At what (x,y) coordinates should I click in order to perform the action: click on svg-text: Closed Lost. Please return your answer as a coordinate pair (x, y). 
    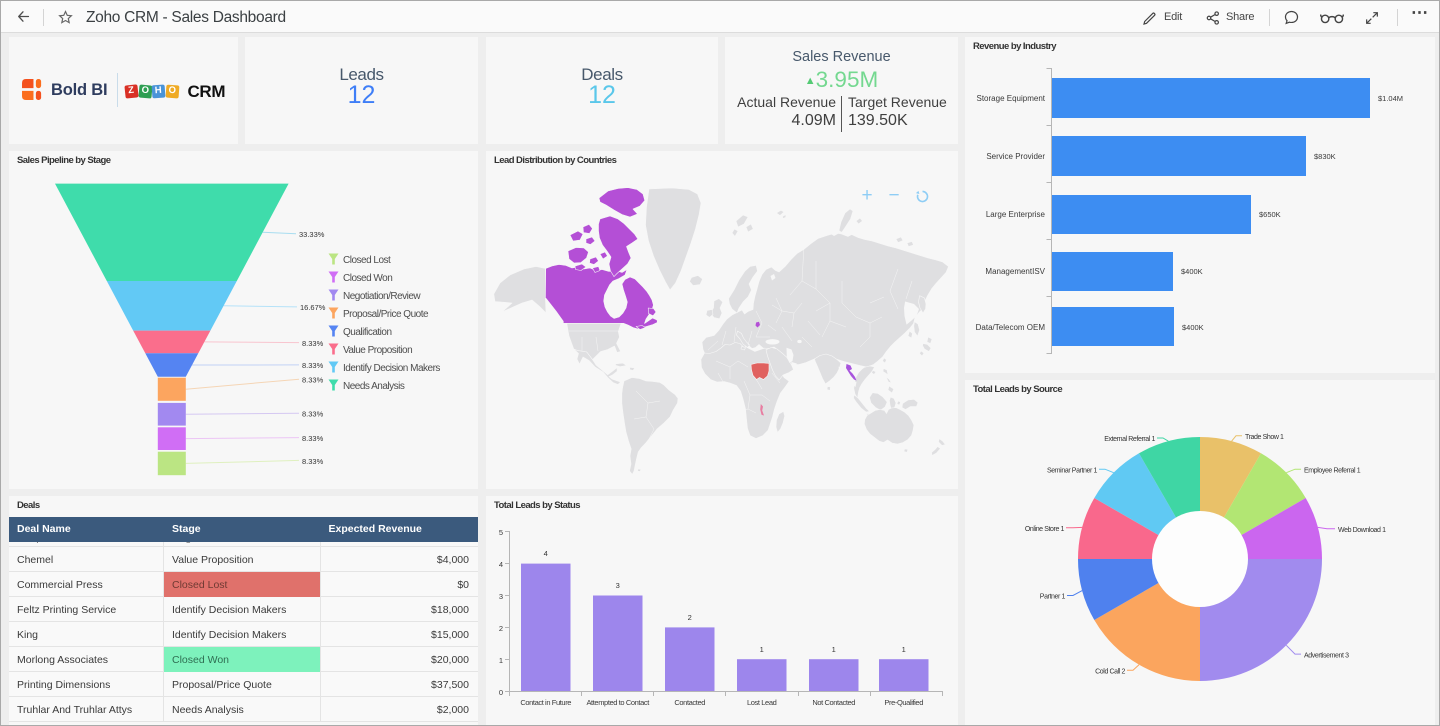
    Looking at the image, I should click on (367, 260).